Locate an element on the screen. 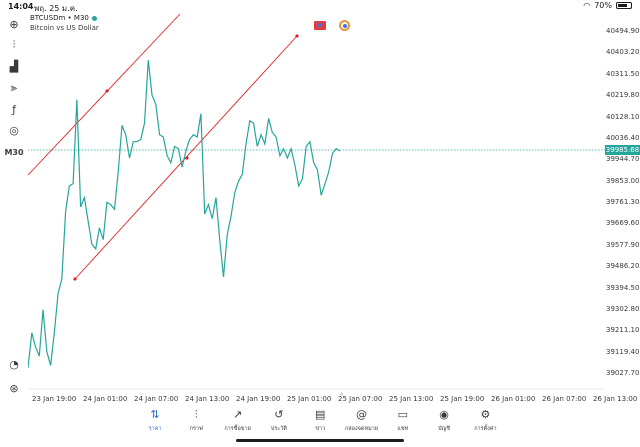  time-axis-label: 24 Jan 13:00 is located at coordinates (207, 399).